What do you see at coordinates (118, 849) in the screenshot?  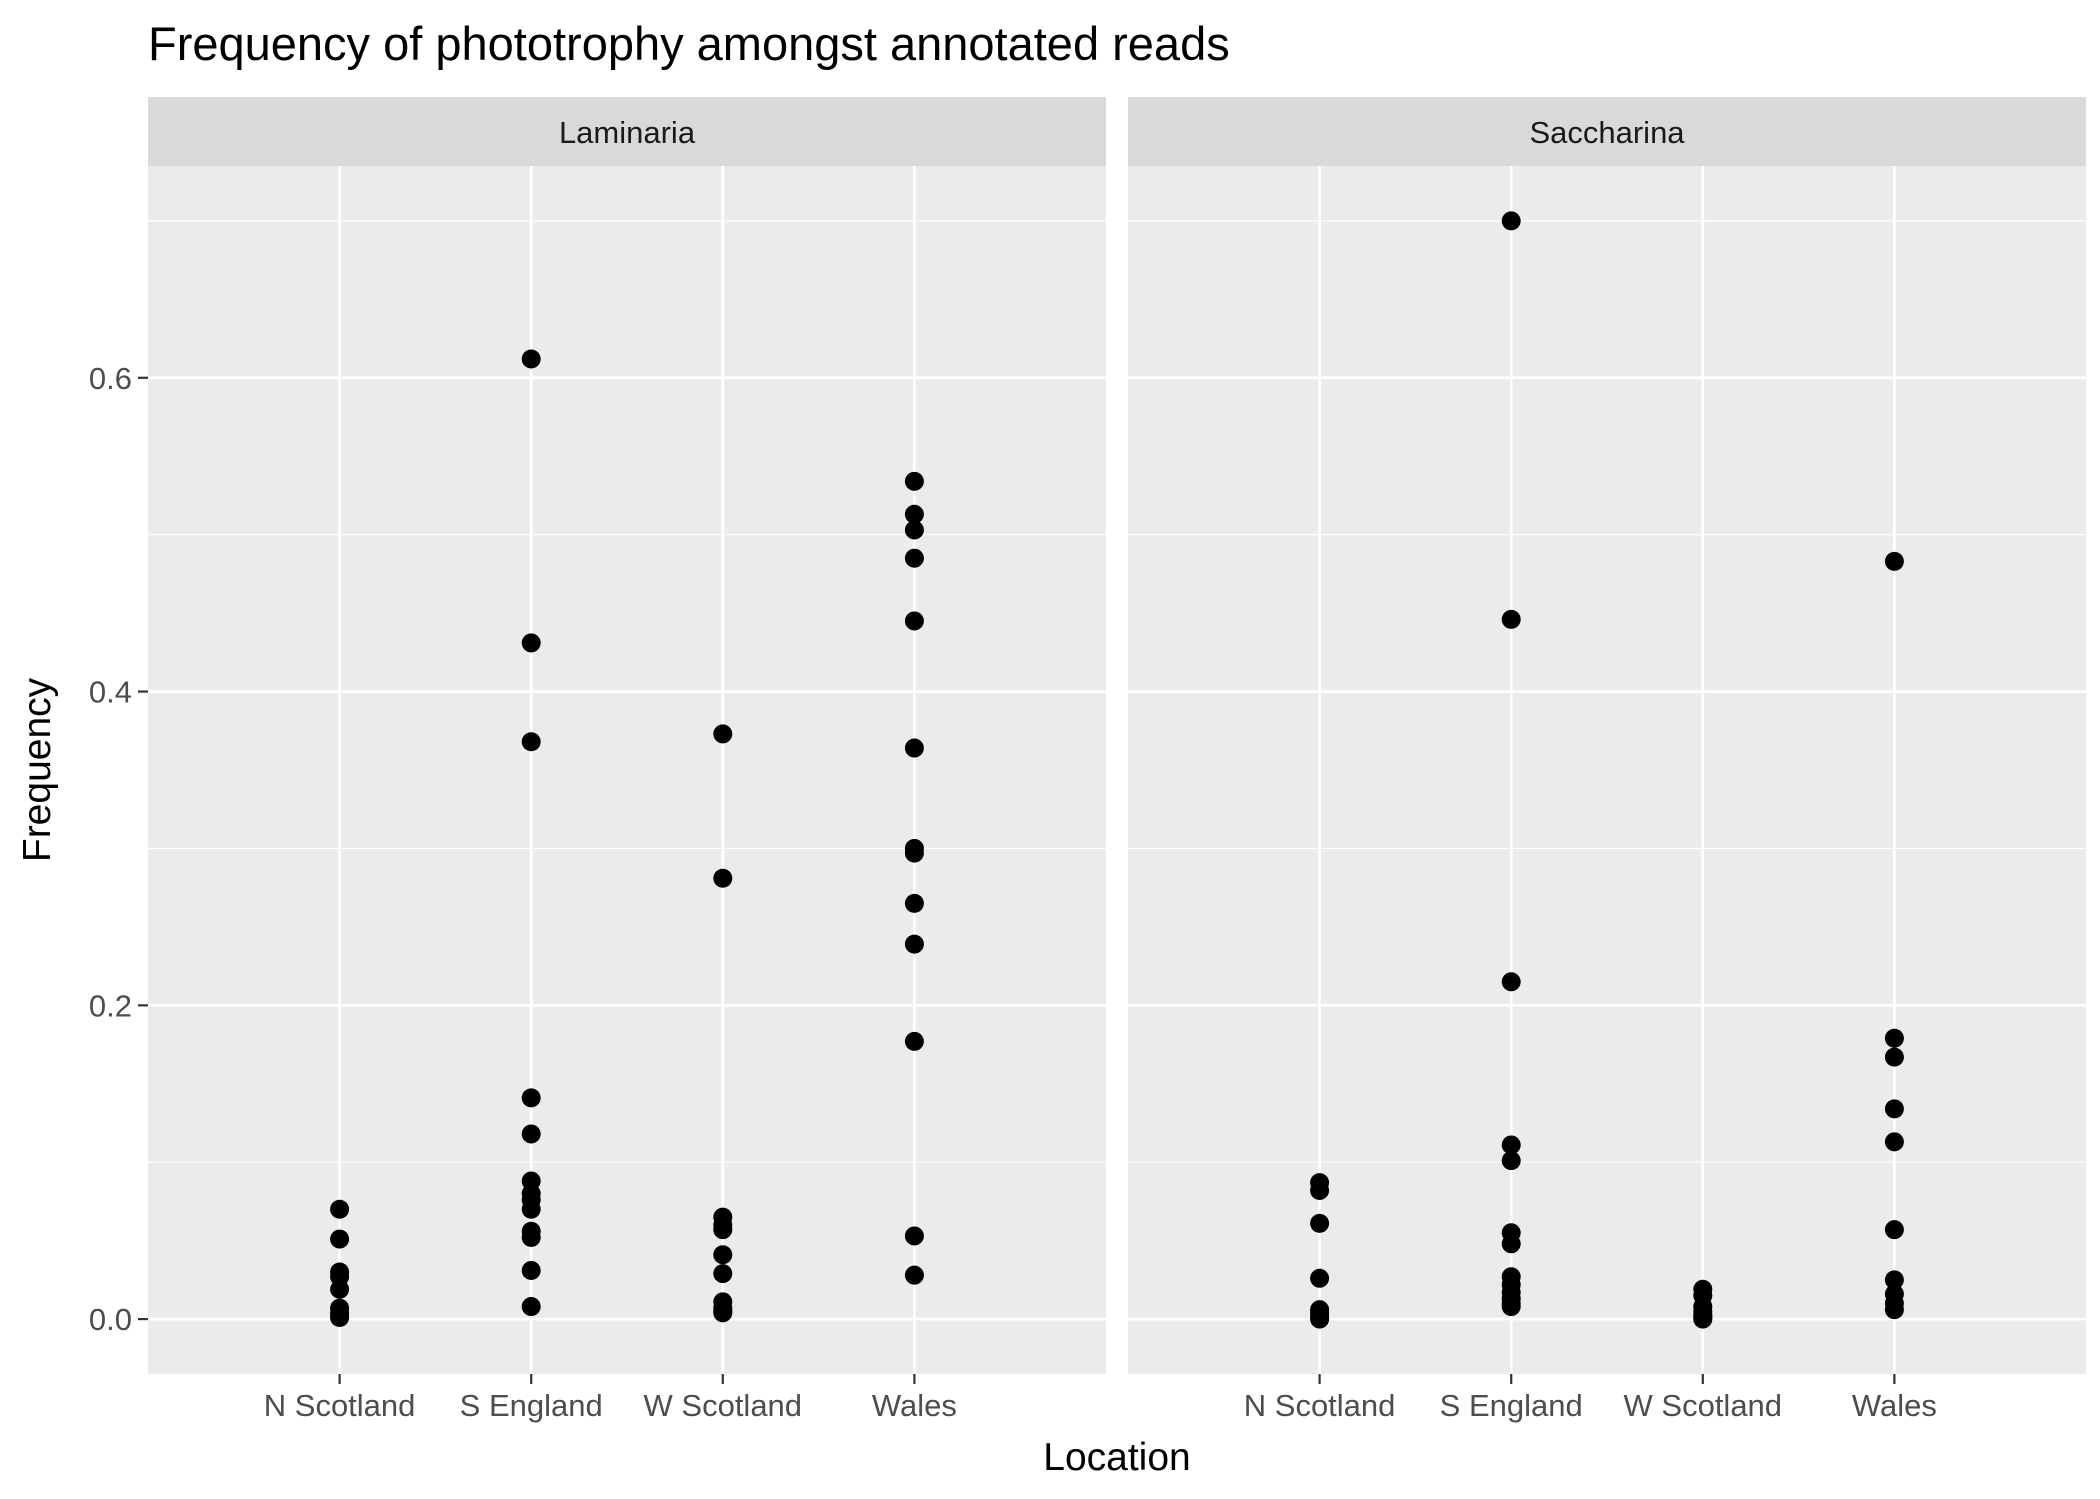 I see `y-axis: 0.0 0.2 0.4 0.6` at bounding box center [118, 849].